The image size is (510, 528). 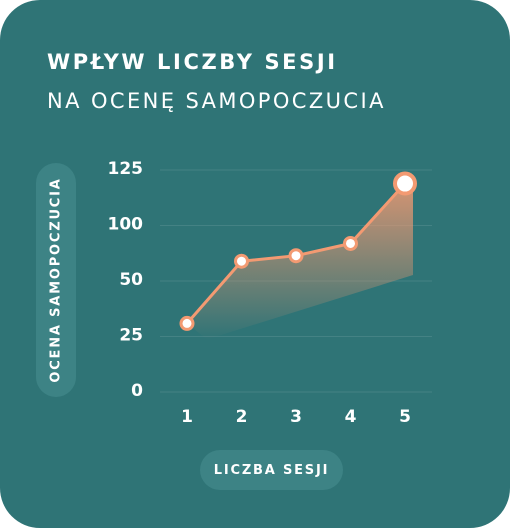 What do you see at coordinates (351, 417) in the screenshot?
I see `x-tick-label: 4` at bounding box center [351, 417].